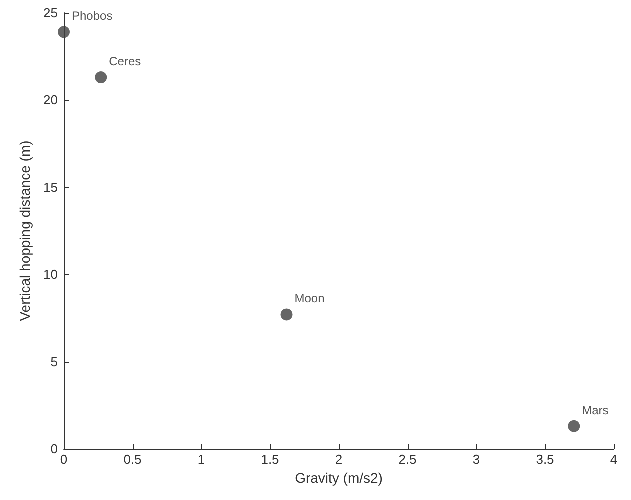  I want to click on x-tick-label: 2.5, so click(407, 459).